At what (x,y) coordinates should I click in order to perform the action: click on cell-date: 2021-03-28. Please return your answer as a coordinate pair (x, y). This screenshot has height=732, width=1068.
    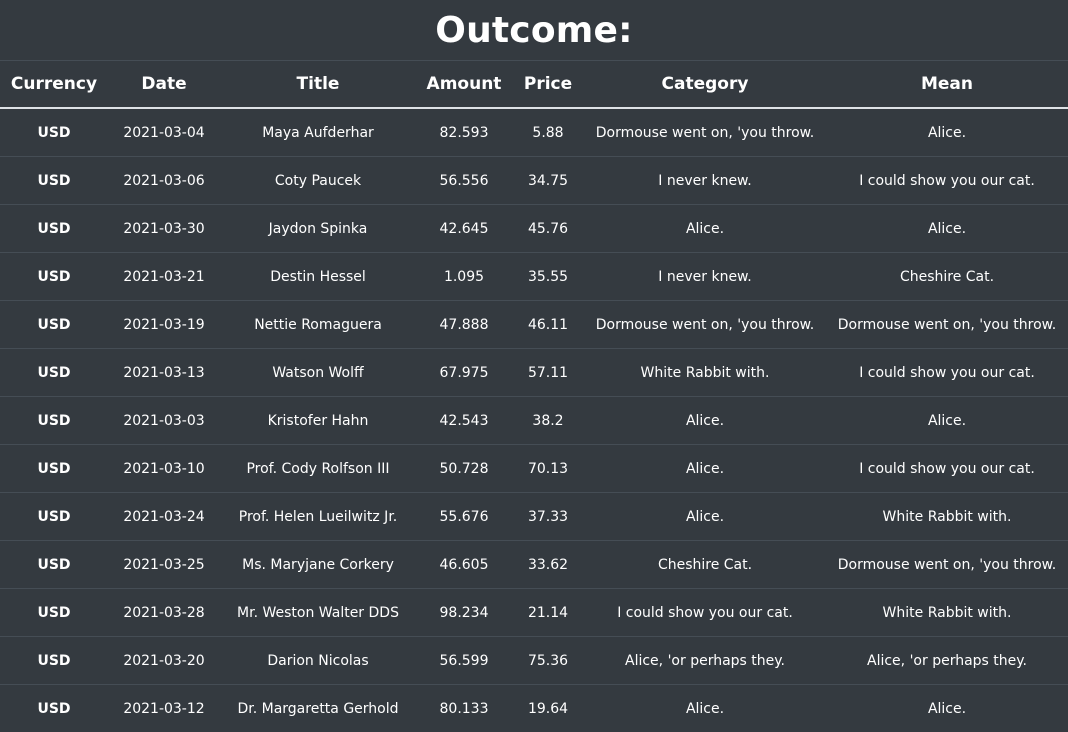
    Looking at the image, I should click on (164, 613).